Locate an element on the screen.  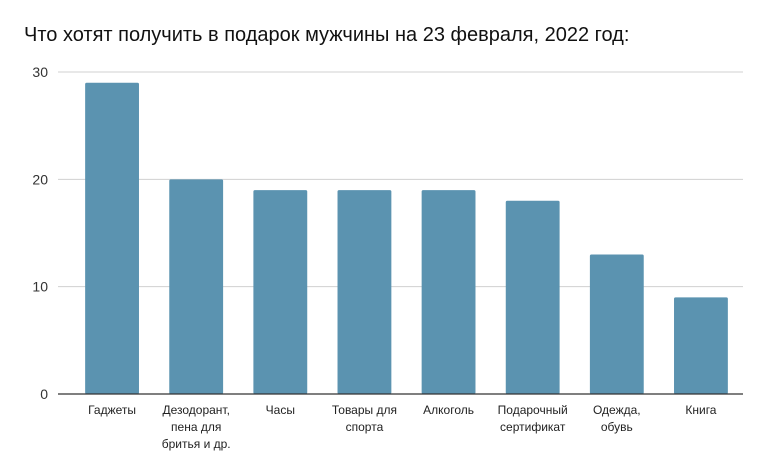
y-tick-label: 0 is located at coordinates (44, 394).